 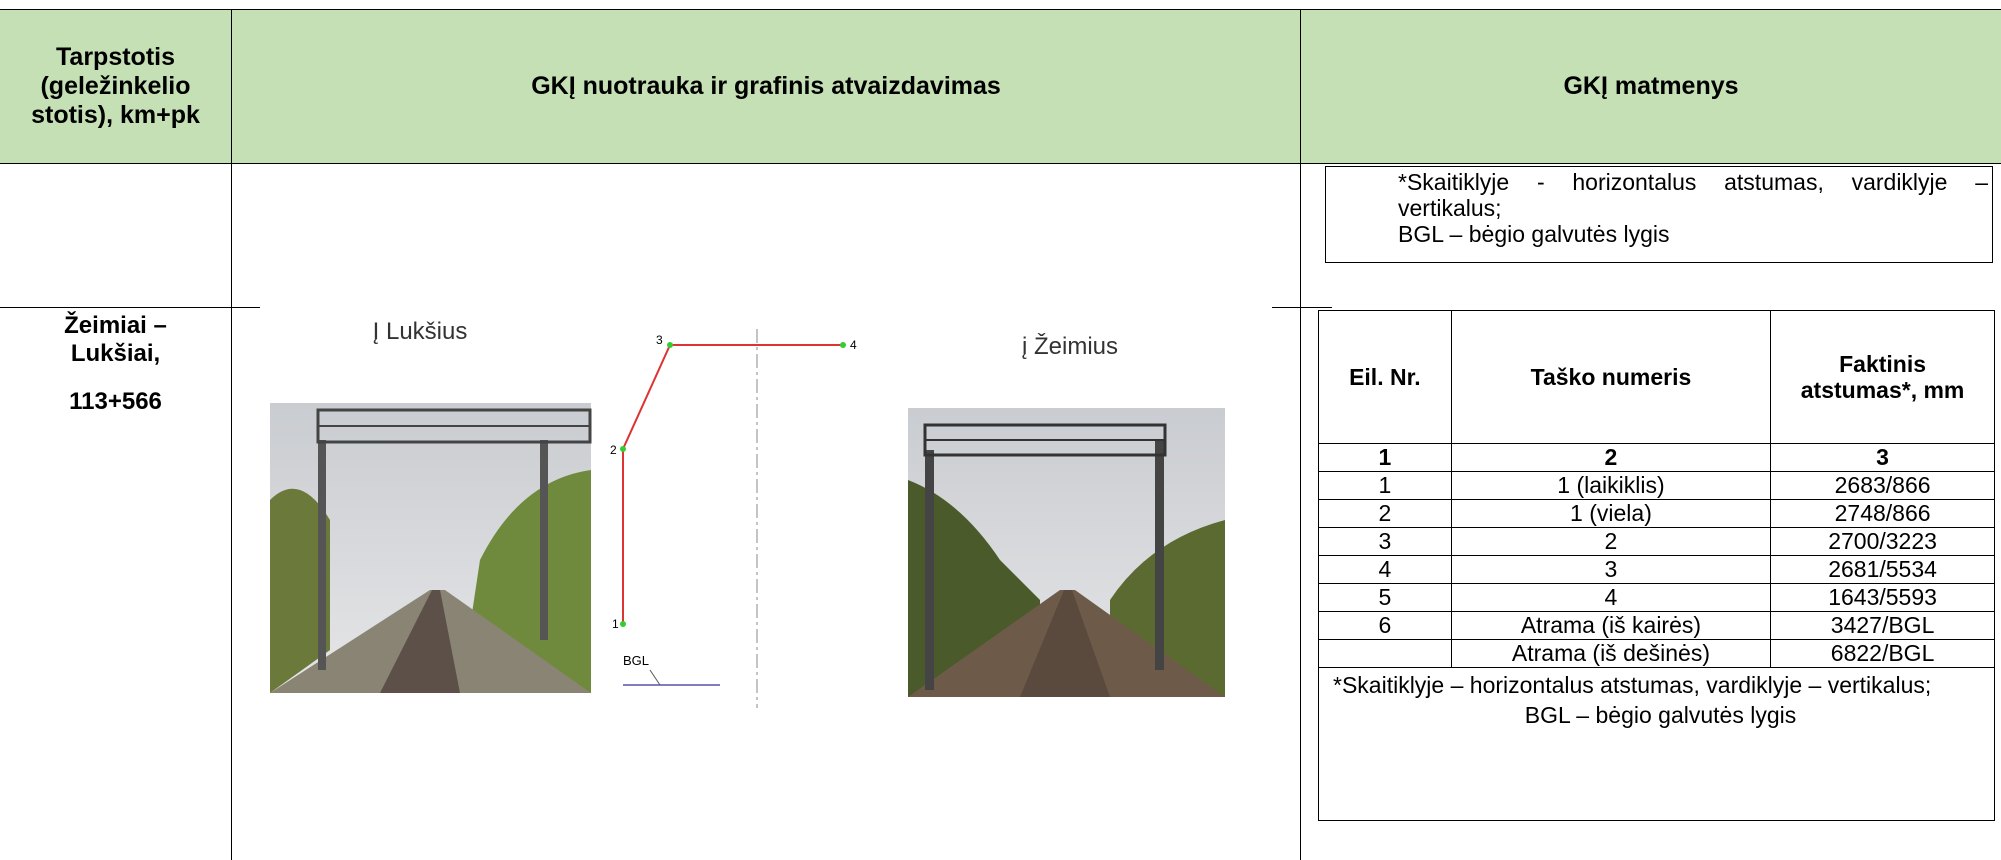 What do you see at coordinates (1882, 597) in the screenshot?
I see `table-cell: 1643/5593` at bounding box center [1882, 597].